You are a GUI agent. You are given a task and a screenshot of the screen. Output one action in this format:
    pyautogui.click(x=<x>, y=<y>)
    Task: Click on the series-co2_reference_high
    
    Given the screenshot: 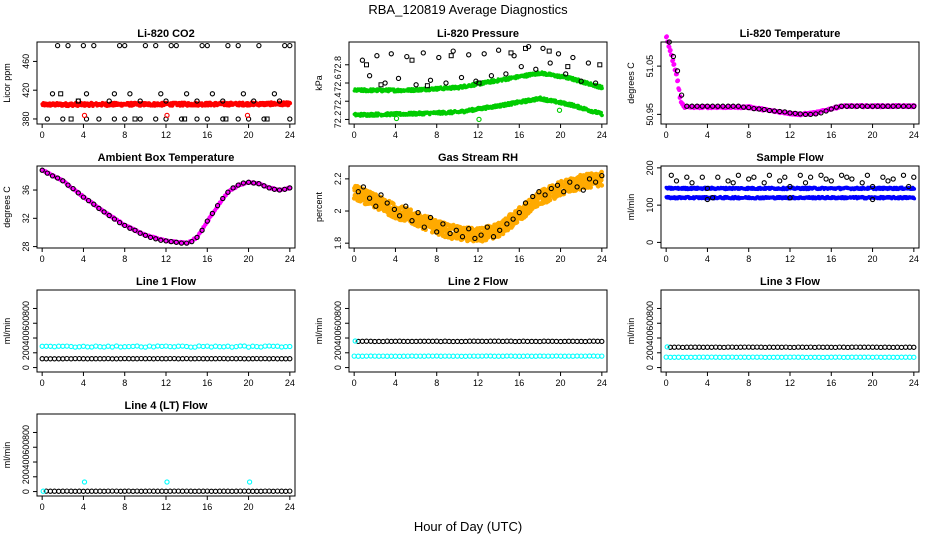 What is the action you would take?
    pyautogui.click(x=173, y=45)
    